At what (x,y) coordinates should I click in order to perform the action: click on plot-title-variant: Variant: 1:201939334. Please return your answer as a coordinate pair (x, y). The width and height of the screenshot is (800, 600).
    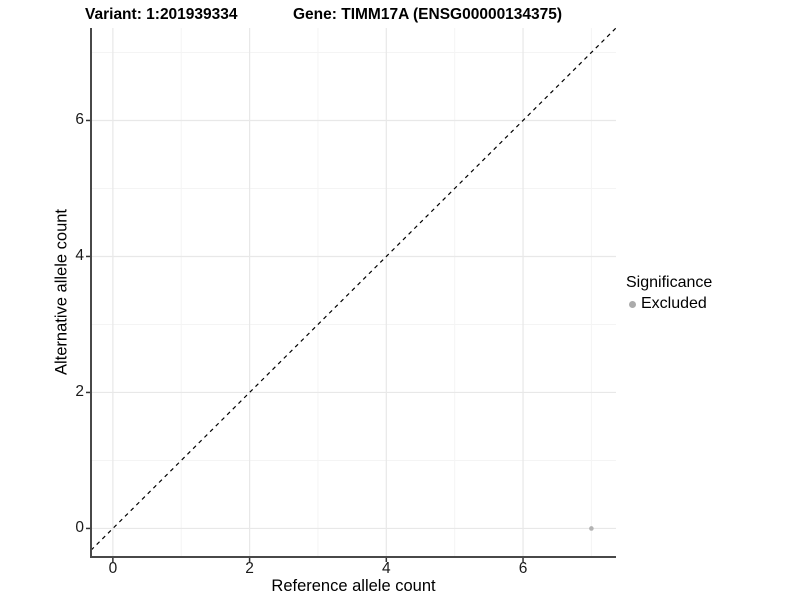
    Looking at the image, I should click on (161, 14).